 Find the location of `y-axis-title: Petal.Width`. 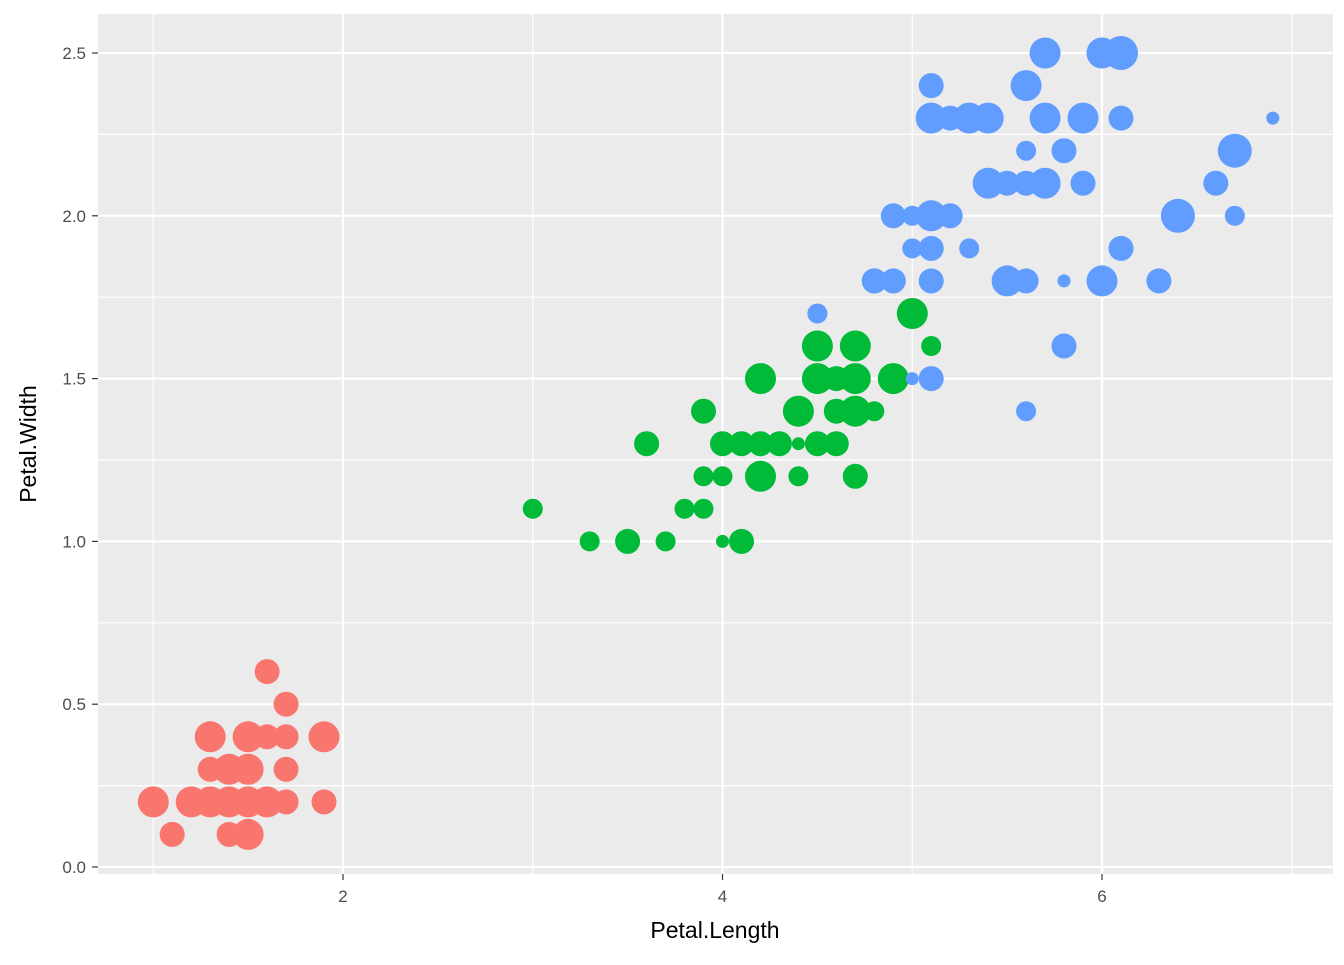

y-axis-title: Petal.Width is located at coordinates (28, 444).